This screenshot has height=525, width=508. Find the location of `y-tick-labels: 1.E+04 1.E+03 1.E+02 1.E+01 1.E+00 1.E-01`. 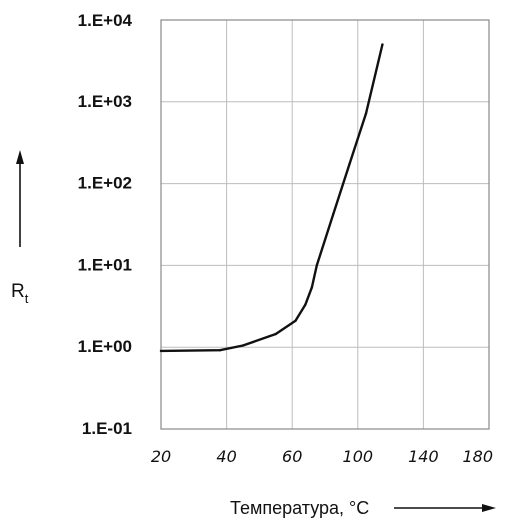

y-tick-labels: 1.E+04 1.E+03 1.E+02 1.E+01 1.E+00 1.E-01 is located at coordinates (105, 224).